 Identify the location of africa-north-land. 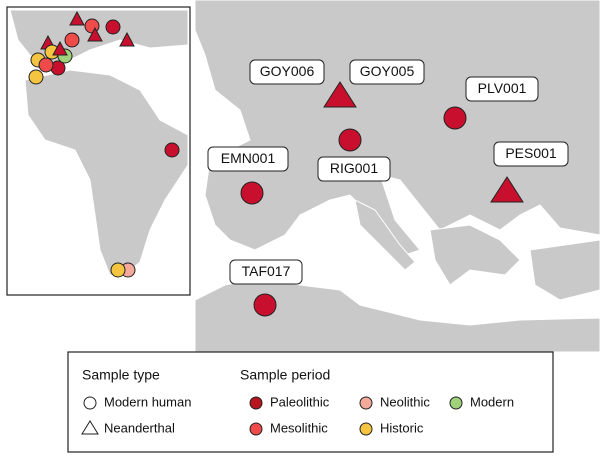
(397, 315).